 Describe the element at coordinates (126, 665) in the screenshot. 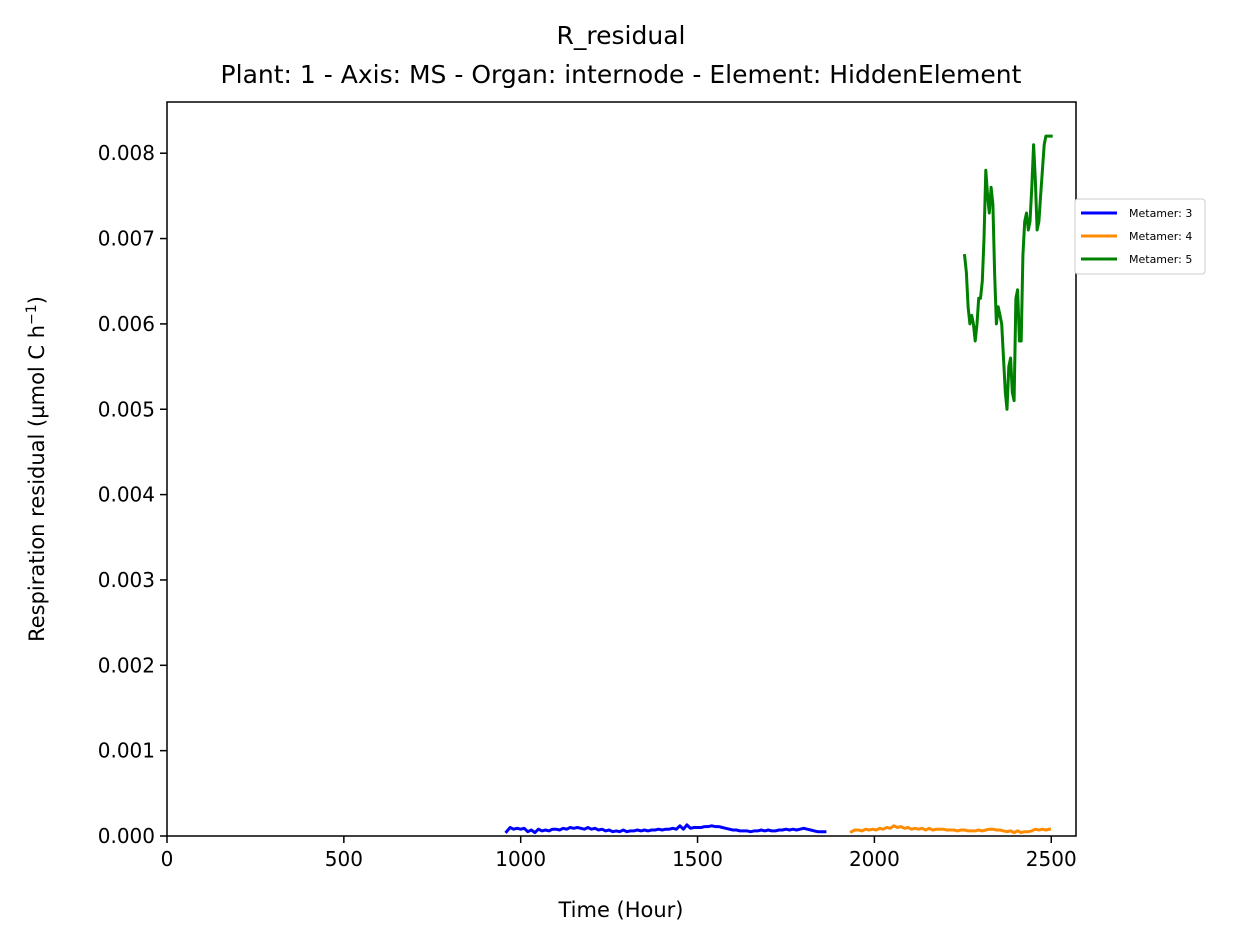

I see `y-tick-label: 0.002` at that location.